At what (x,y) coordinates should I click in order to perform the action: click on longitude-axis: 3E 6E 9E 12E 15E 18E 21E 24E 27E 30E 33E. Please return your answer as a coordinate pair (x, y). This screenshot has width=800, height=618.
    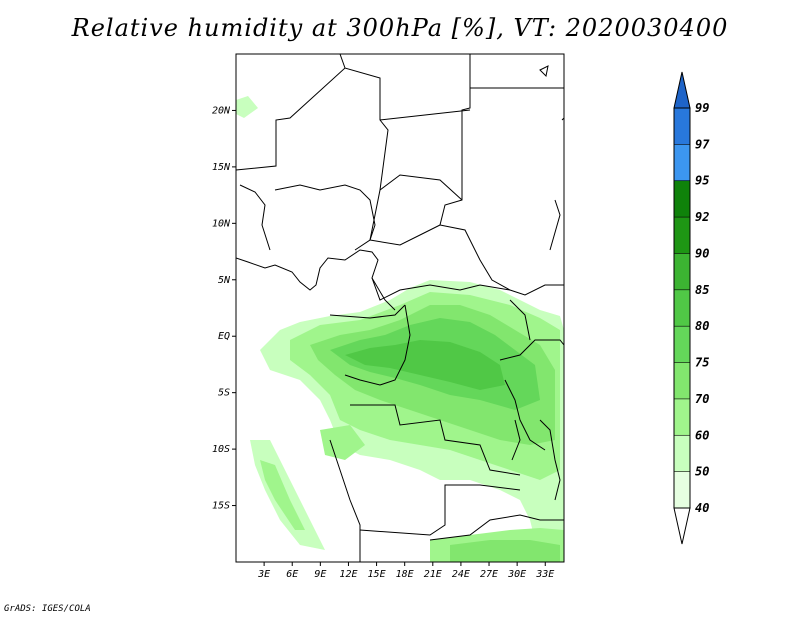
    Looking at the image, I should click on (405, 571).